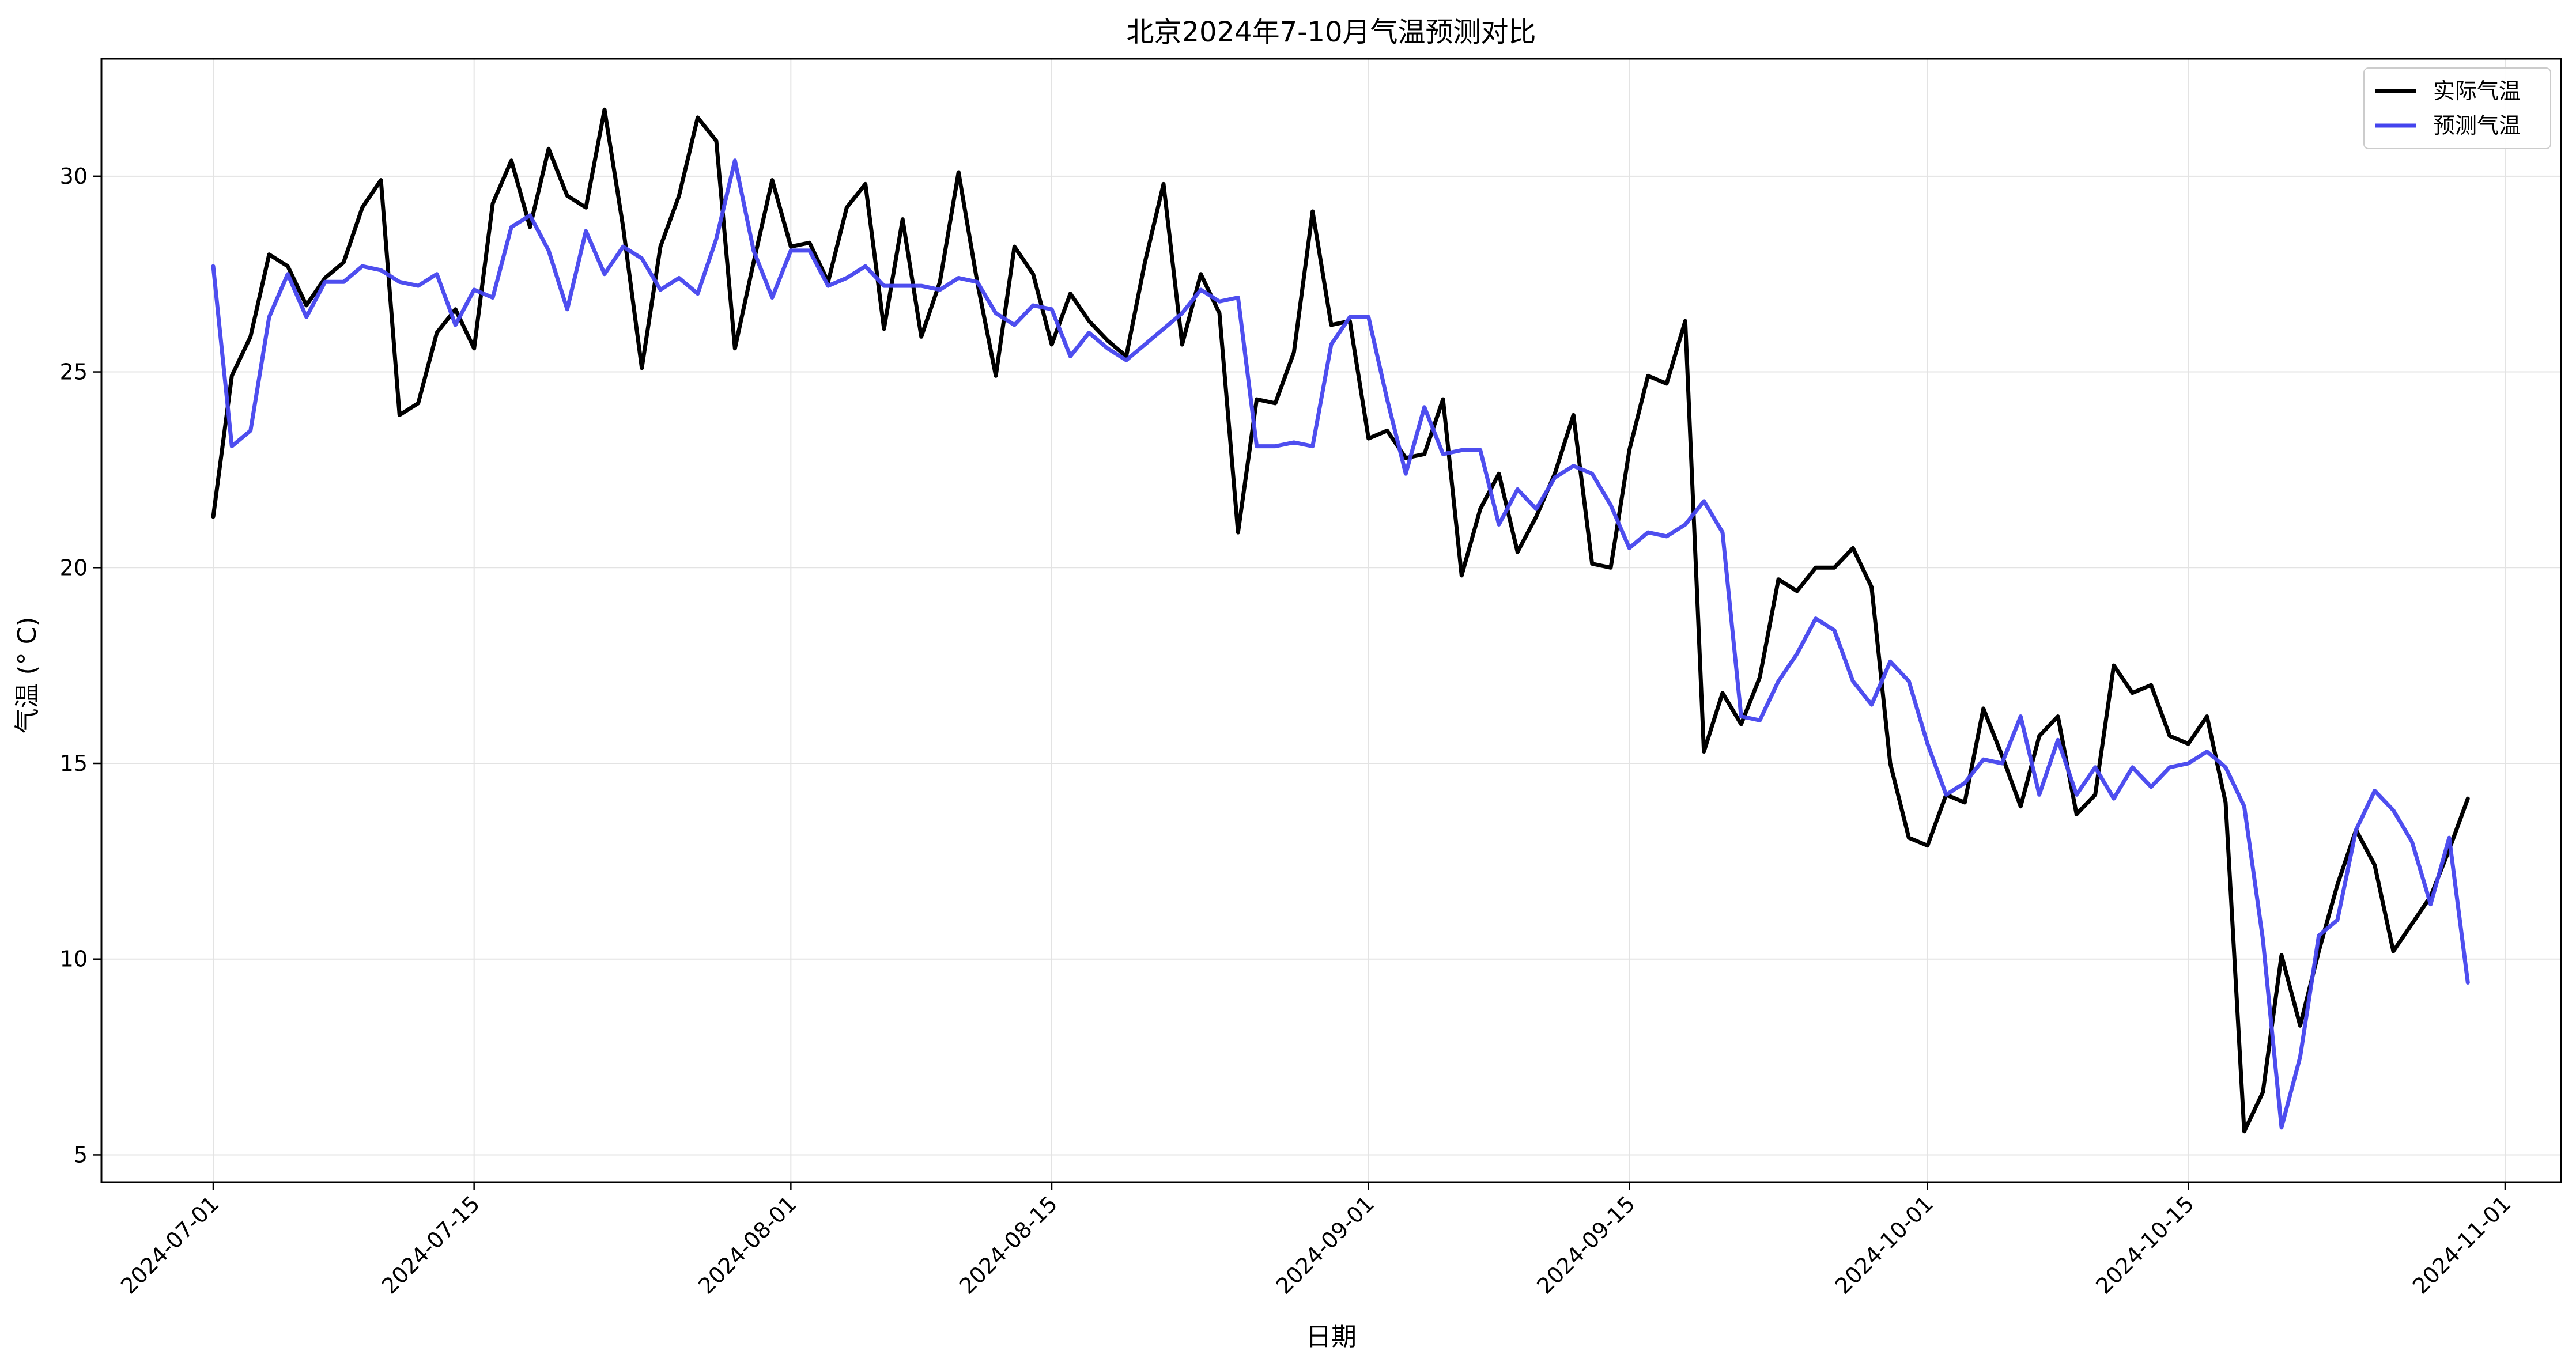 This screenshot has width=2576, height=1366. I want to click on chart-title: 北京2024年7-10月气温预测对比, so click(1331, 32).